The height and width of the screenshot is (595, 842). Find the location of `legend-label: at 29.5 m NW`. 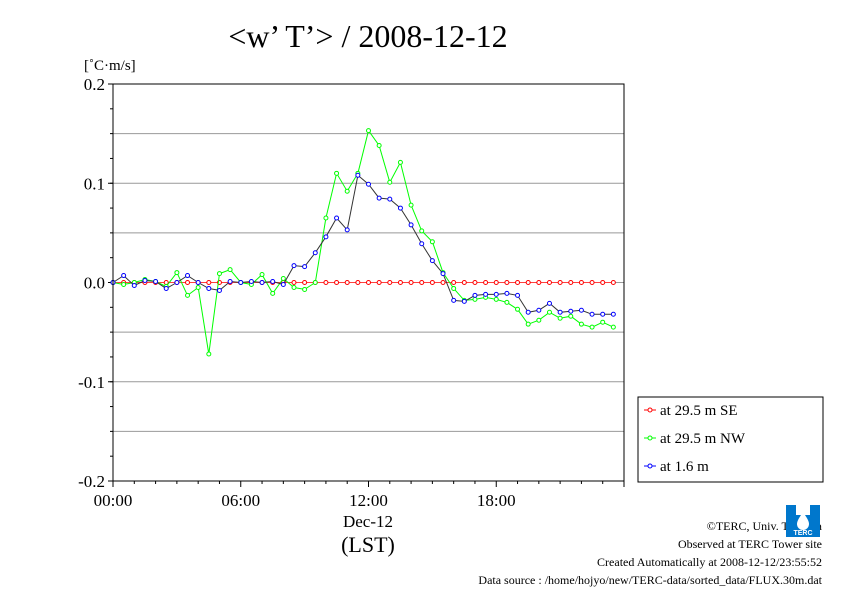

legend-label: at 29.5 m NW is located at coordinates (703, 439).